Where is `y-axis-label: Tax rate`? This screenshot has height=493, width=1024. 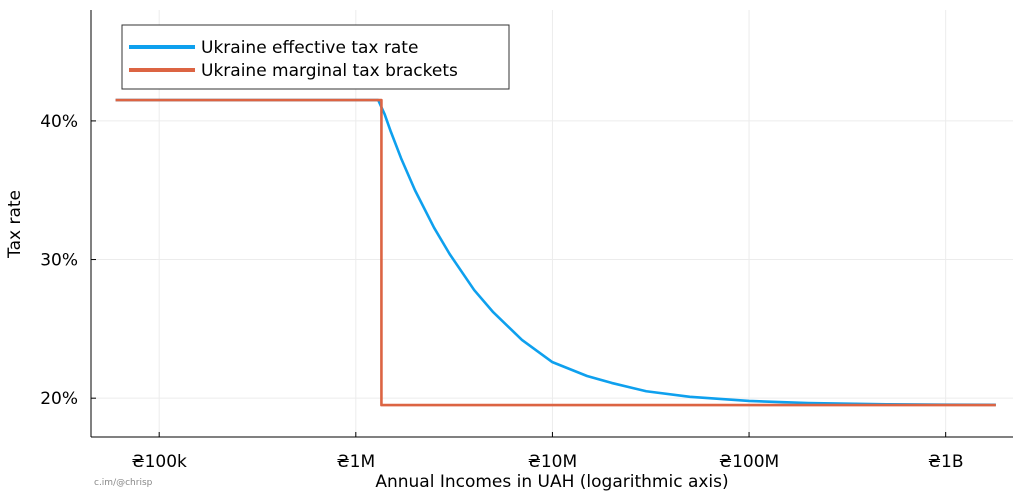 y-axis-label: Tax rate is located at coordinates (15, 224).